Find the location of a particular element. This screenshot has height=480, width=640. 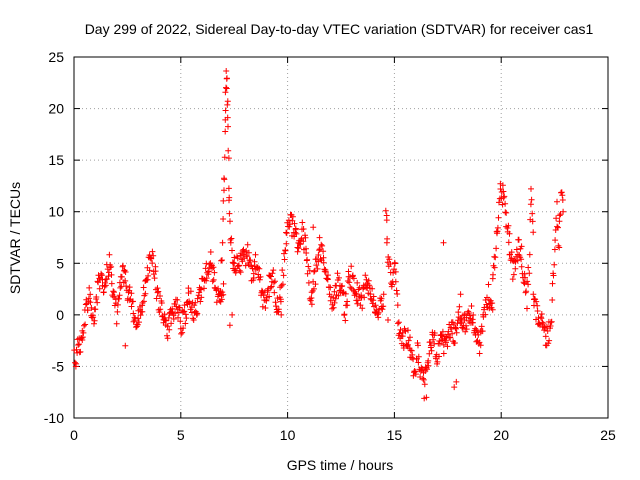

x-tick-label: 20 is located at coordinates (501, 435).